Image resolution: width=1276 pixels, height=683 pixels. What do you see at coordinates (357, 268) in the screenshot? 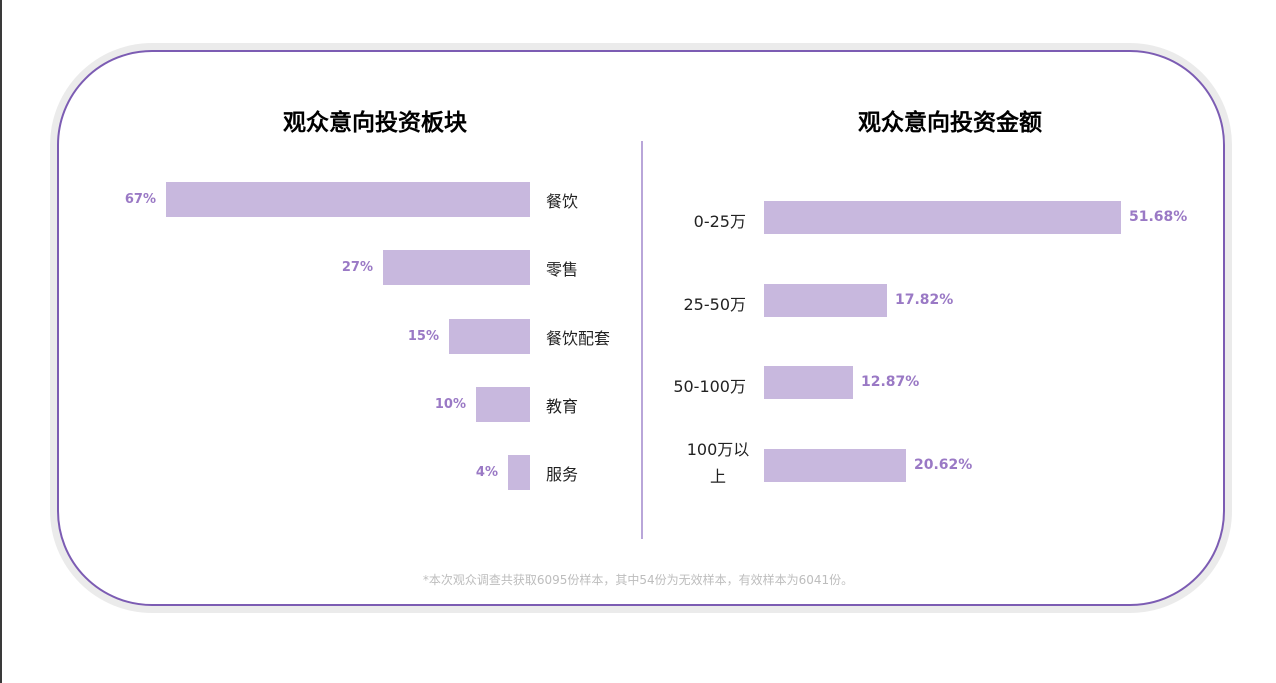
I see `sector-value-label: 27%` at bounding box center [357, 268].